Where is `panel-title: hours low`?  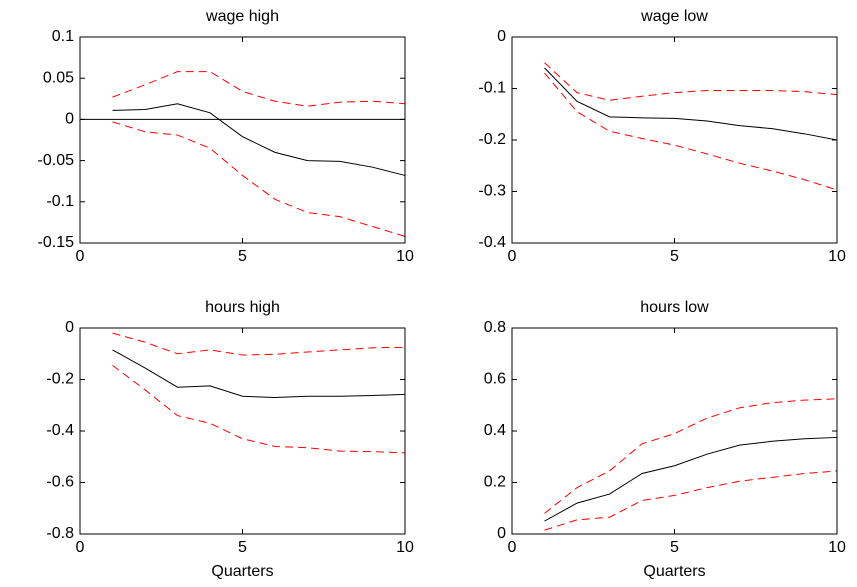
panel-title: hours low is located at coordinates (674, 307).